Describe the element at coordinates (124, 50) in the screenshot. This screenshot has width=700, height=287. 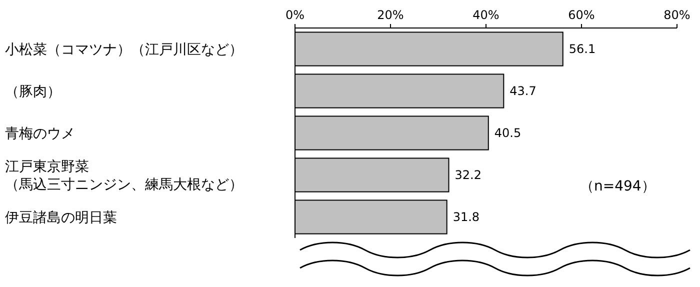
I see `y-tick-label: 小松菜（コマツナ）（江戸川区など）` at that location.